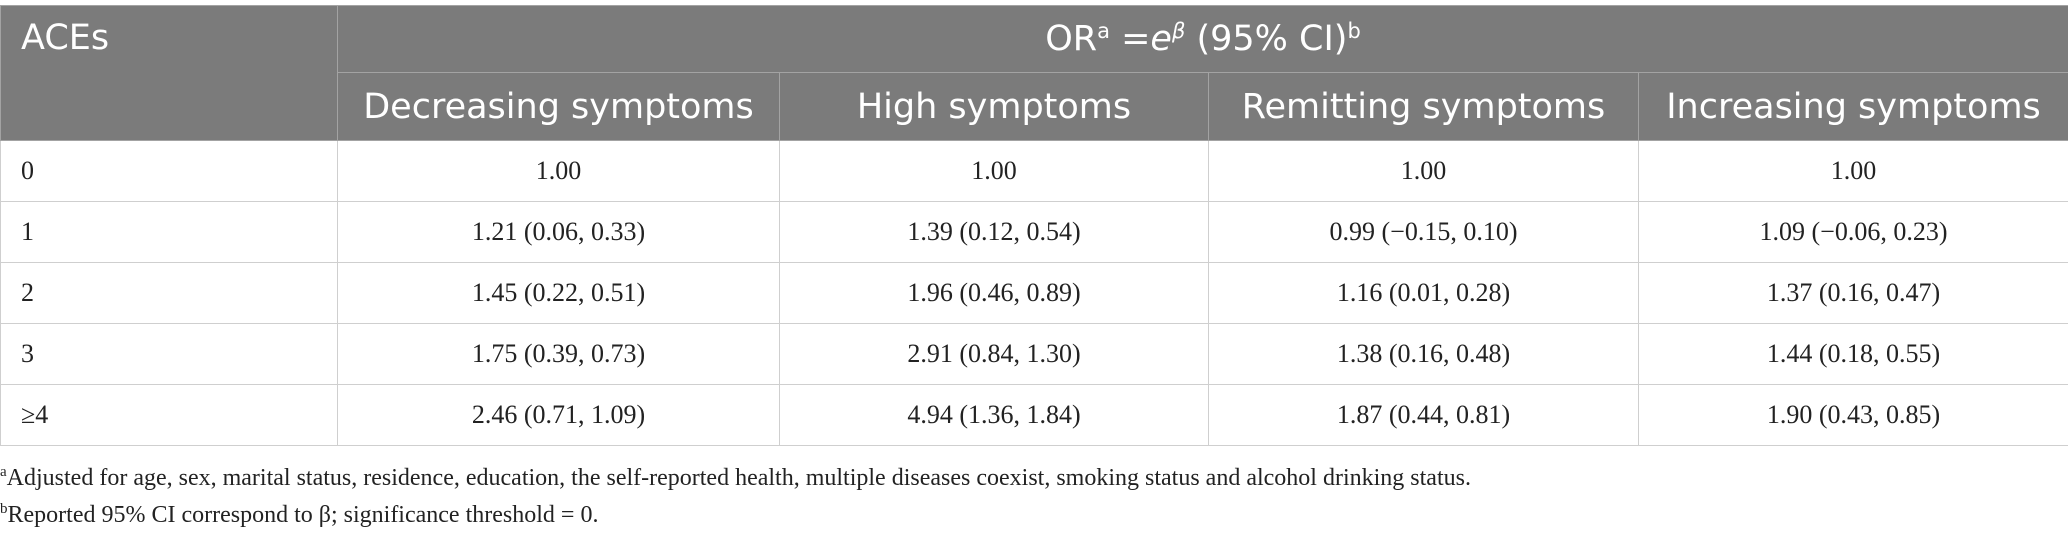 The image size is (2068, 539). Describe the element at coordinates (1853, 293) in the screenshot. I see `table-cell: 1.37 (0.16, 0.47)` at that location.